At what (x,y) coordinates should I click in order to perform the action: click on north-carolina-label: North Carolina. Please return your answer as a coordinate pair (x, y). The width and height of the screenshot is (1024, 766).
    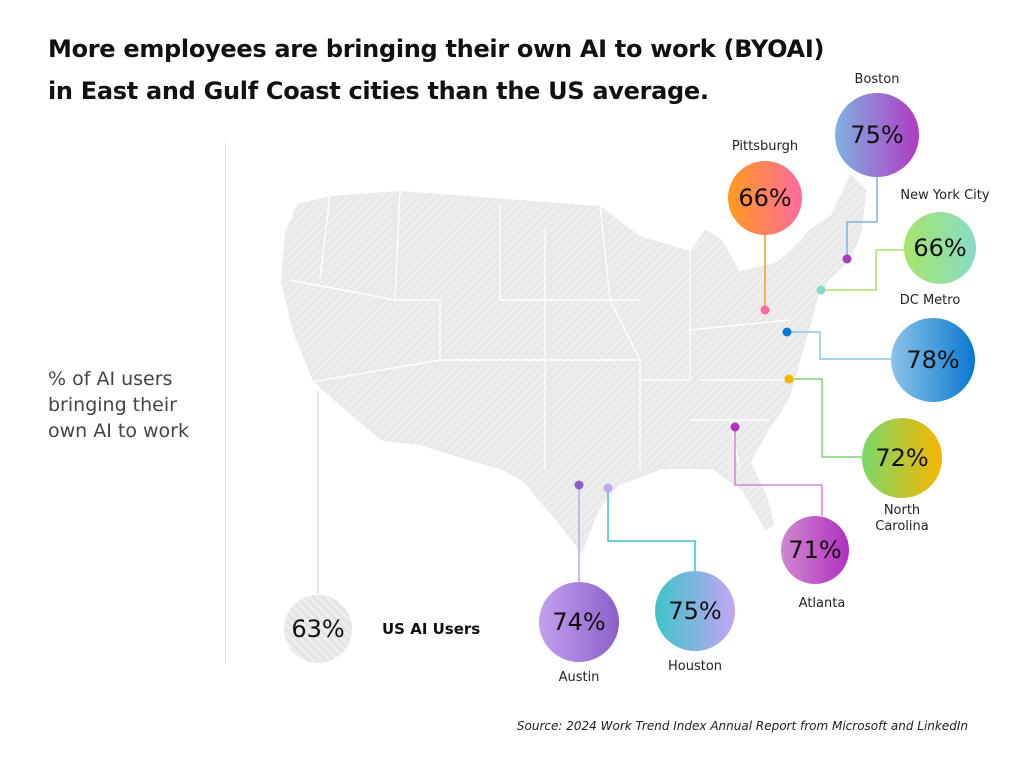
    Looking at the image, I should click on (902, 518).